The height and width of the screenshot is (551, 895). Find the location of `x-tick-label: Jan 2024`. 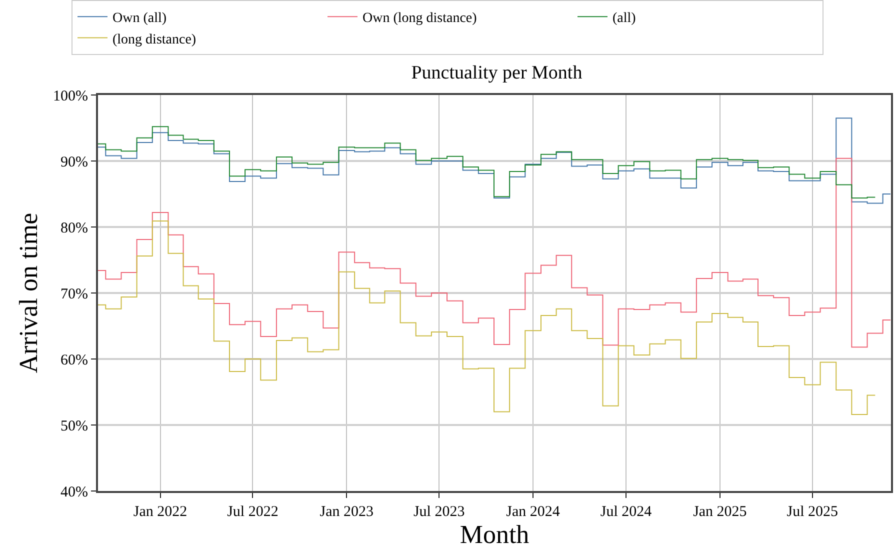

x-tick-label: Jan 2024 is located at coordinates (533, 512).